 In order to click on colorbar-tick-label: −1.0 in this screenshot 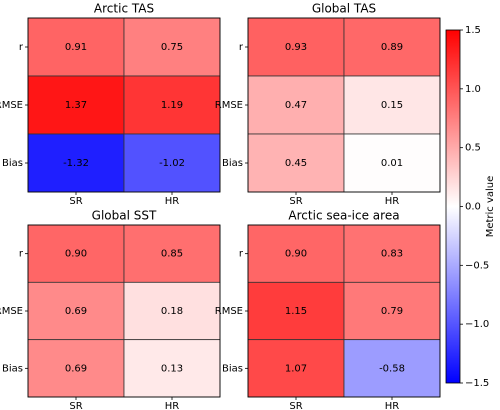, I will do `click(477, 324)`.